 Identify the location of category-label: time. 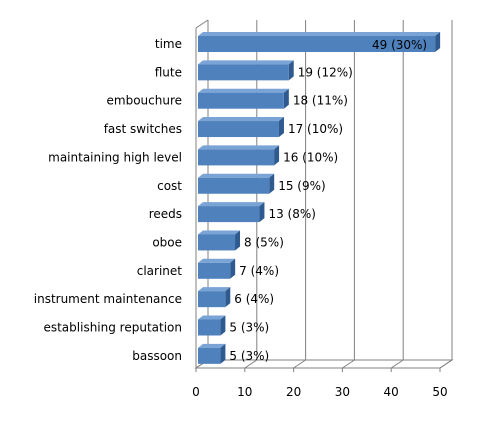
(168, 44).